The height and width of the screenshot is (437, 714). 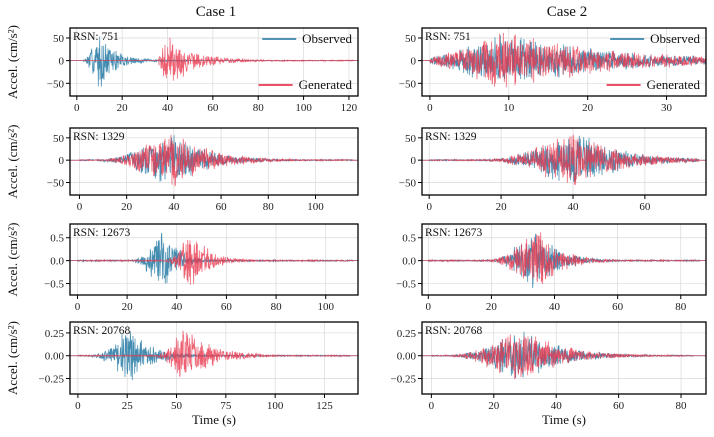 What do you see at coordinates (324, 406) in the screenshot?
I see `x-tick-label: 125` at bounding box center [324, 406].